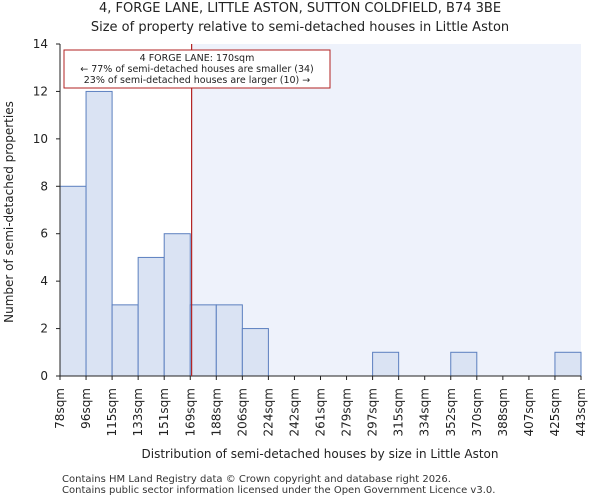 The image size is (600, 500). What do you see at coordinates (44, 234) in the screenshot?
I see `y-tick-label-6: 6` at bounding box center [44, 234].